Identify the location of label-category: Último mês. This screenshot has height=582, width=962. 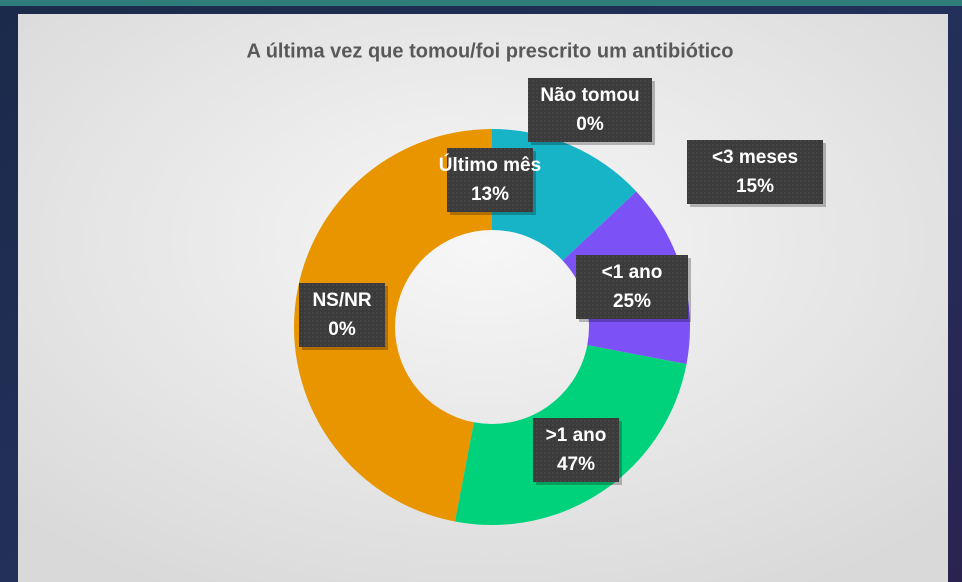
(490, 165).